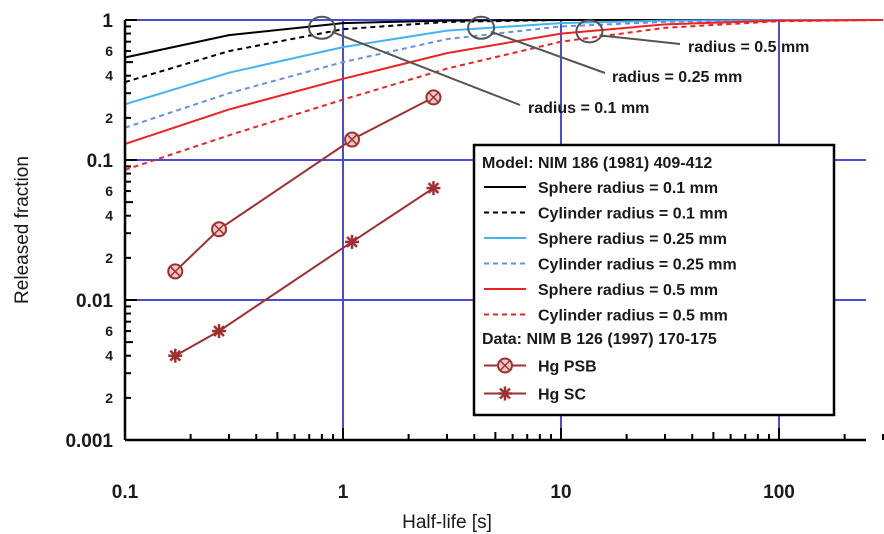 This screenshot has height=534, width=884. I want to click on legend-model-header: Model: NIM 186 (1981) 409-412, so click(597, 163).